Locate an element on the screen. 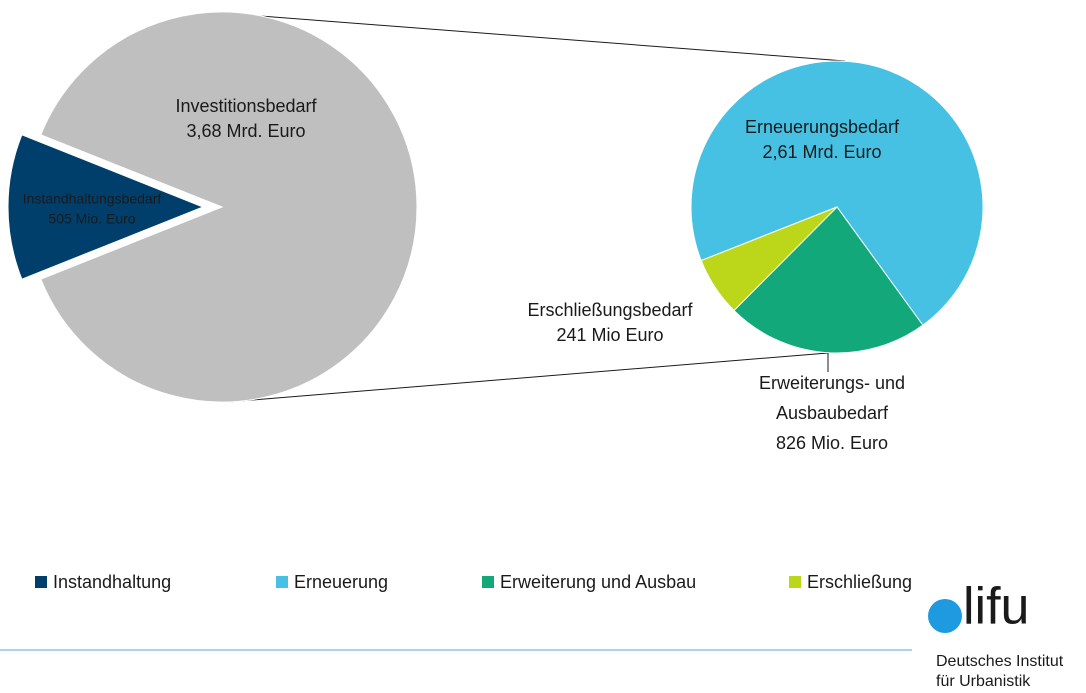 The image size is (1086, 693). slice-label: Erschließungsbedarf is located at coordinates (610, 310).